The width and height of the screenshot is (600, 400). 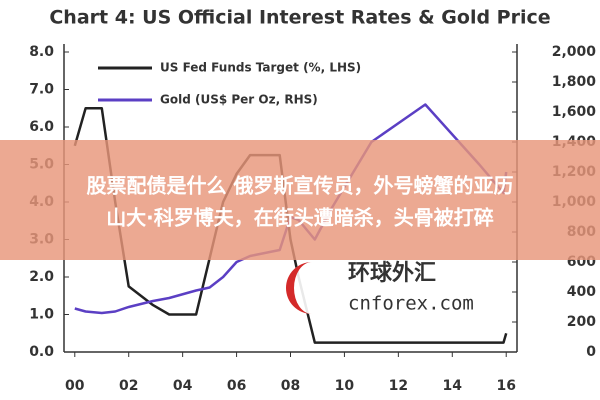 I want to click on y2-tick-label: 1,600, so click(x=574, y=112).